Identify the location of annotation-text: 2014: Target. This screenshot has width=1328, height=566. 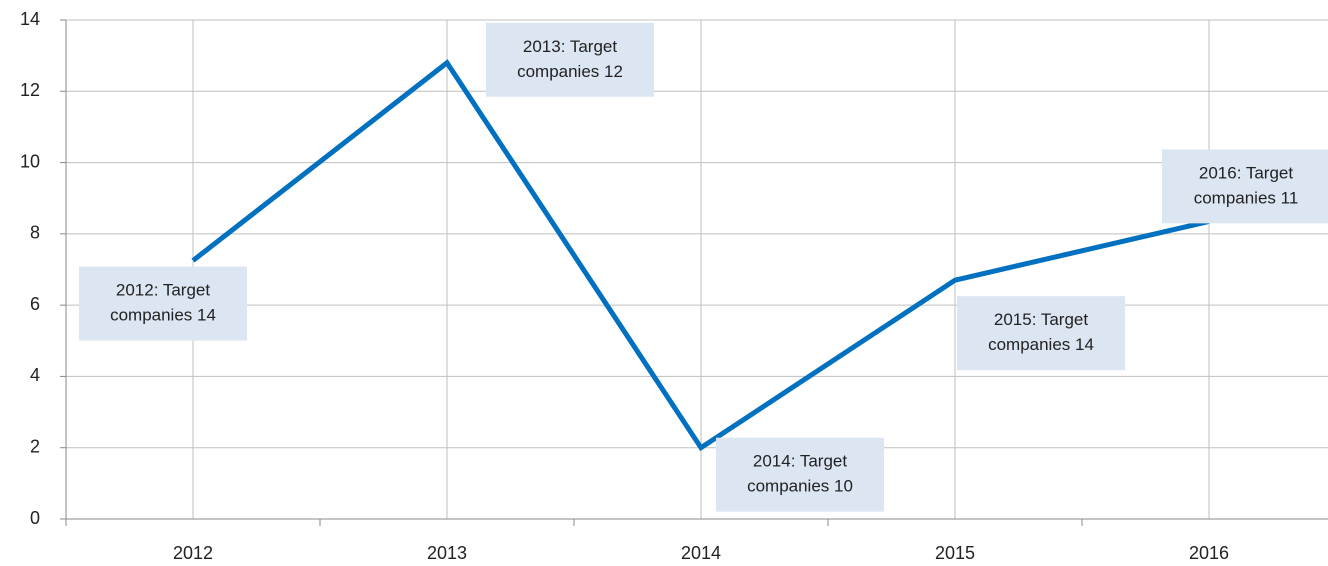
(800, 461).